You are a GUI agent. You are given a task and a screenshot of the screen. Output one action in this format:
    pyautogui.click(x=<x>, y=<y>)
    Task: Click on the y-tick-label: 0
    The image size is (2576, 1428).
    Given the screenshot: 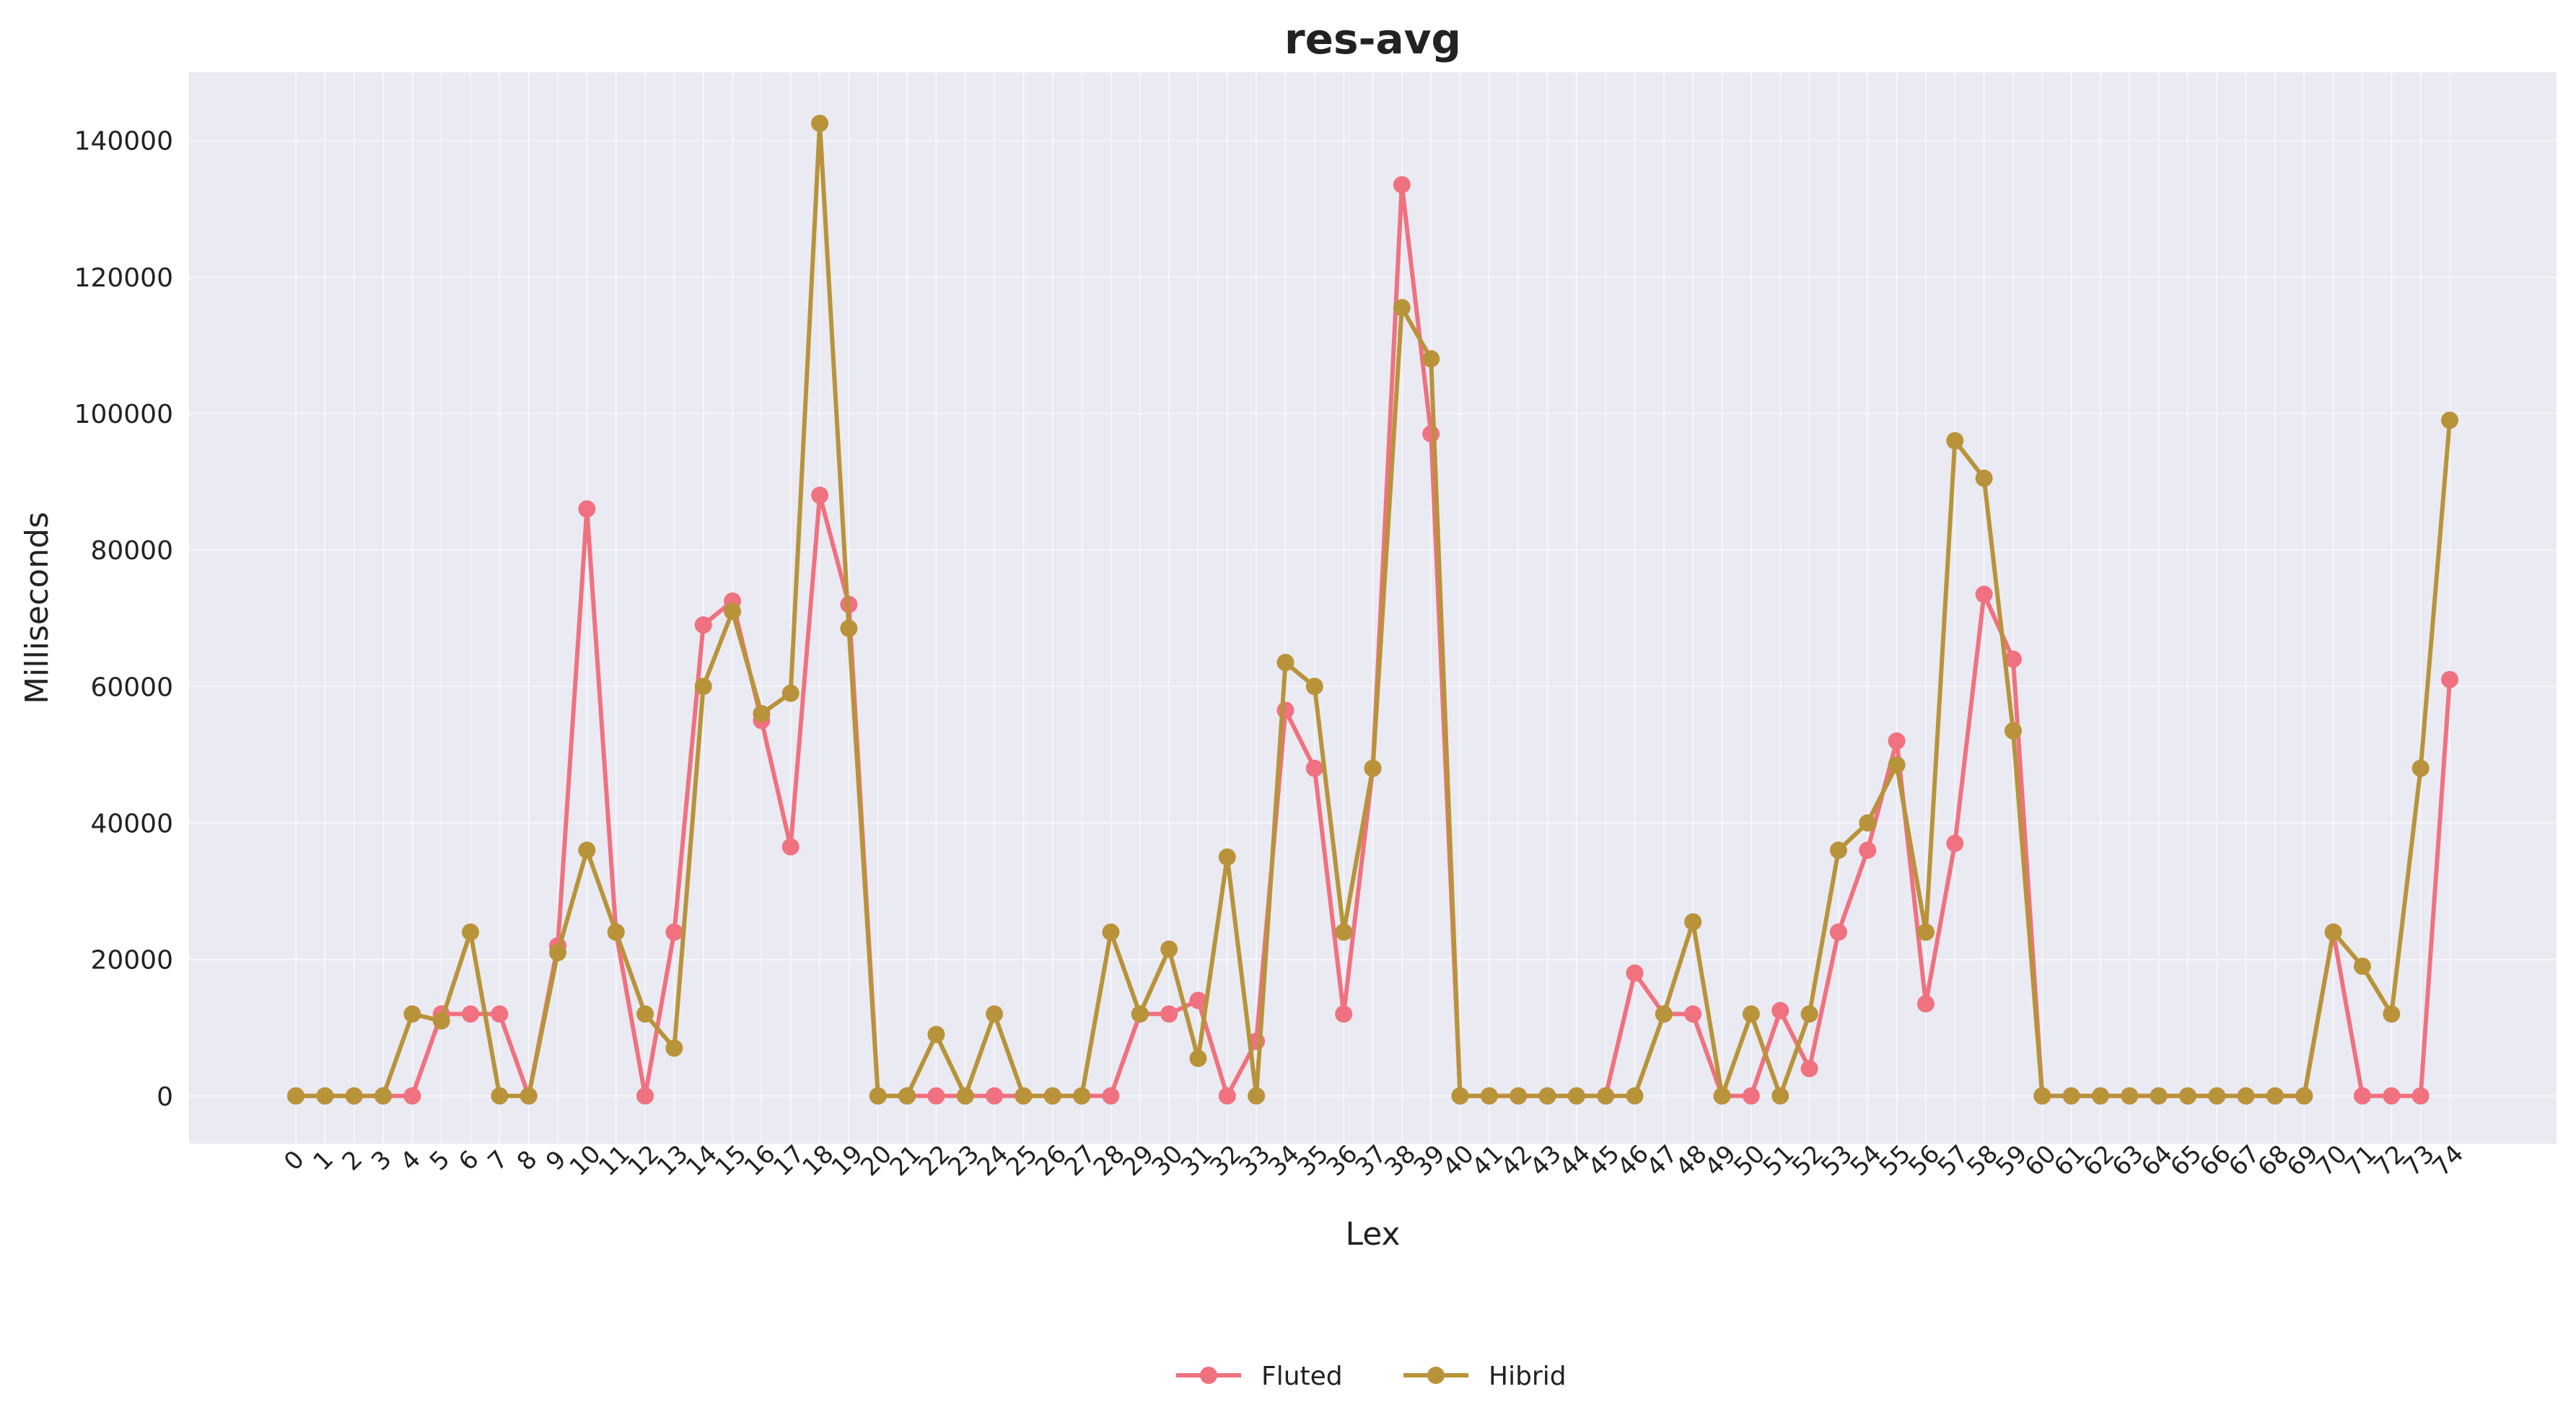 What is the action you would take?
    pyautogui.click(x=165, y=1097)
    